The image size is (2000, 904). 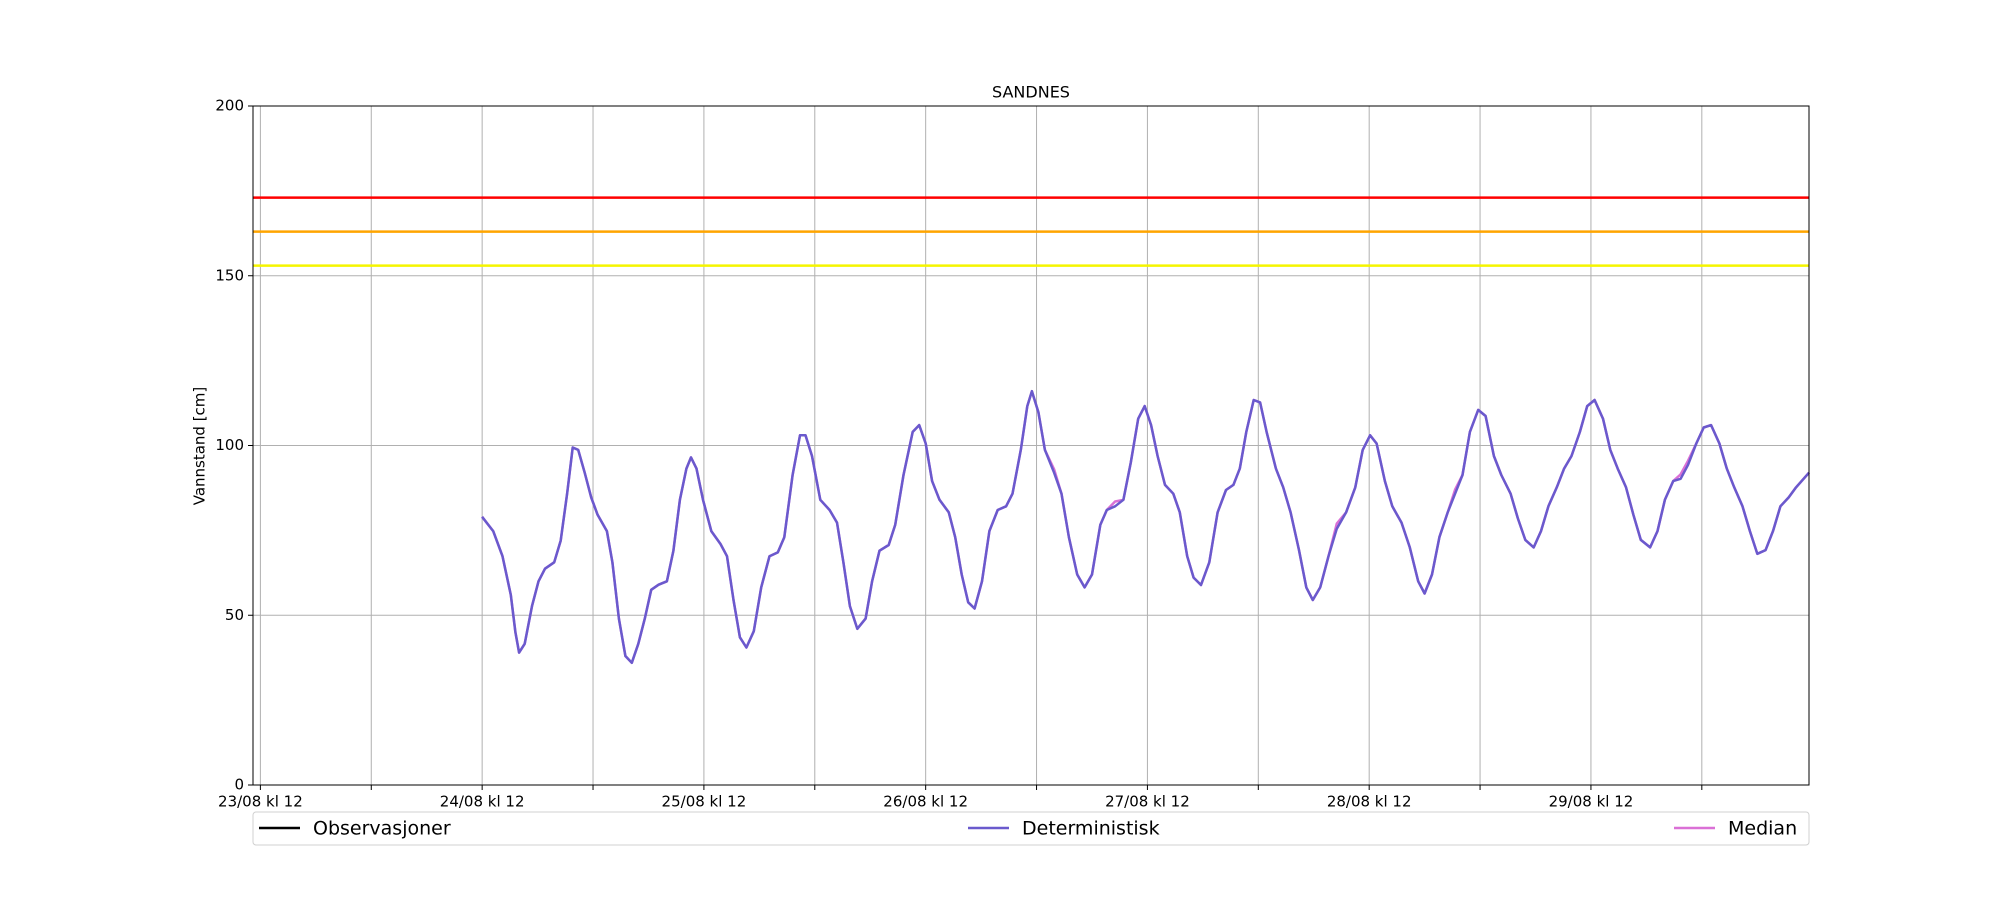 What do you see at coordinates (1031, 92) in the screenshot?
I see `chart-title: SANDNES` at bounding box center [1031, 92].